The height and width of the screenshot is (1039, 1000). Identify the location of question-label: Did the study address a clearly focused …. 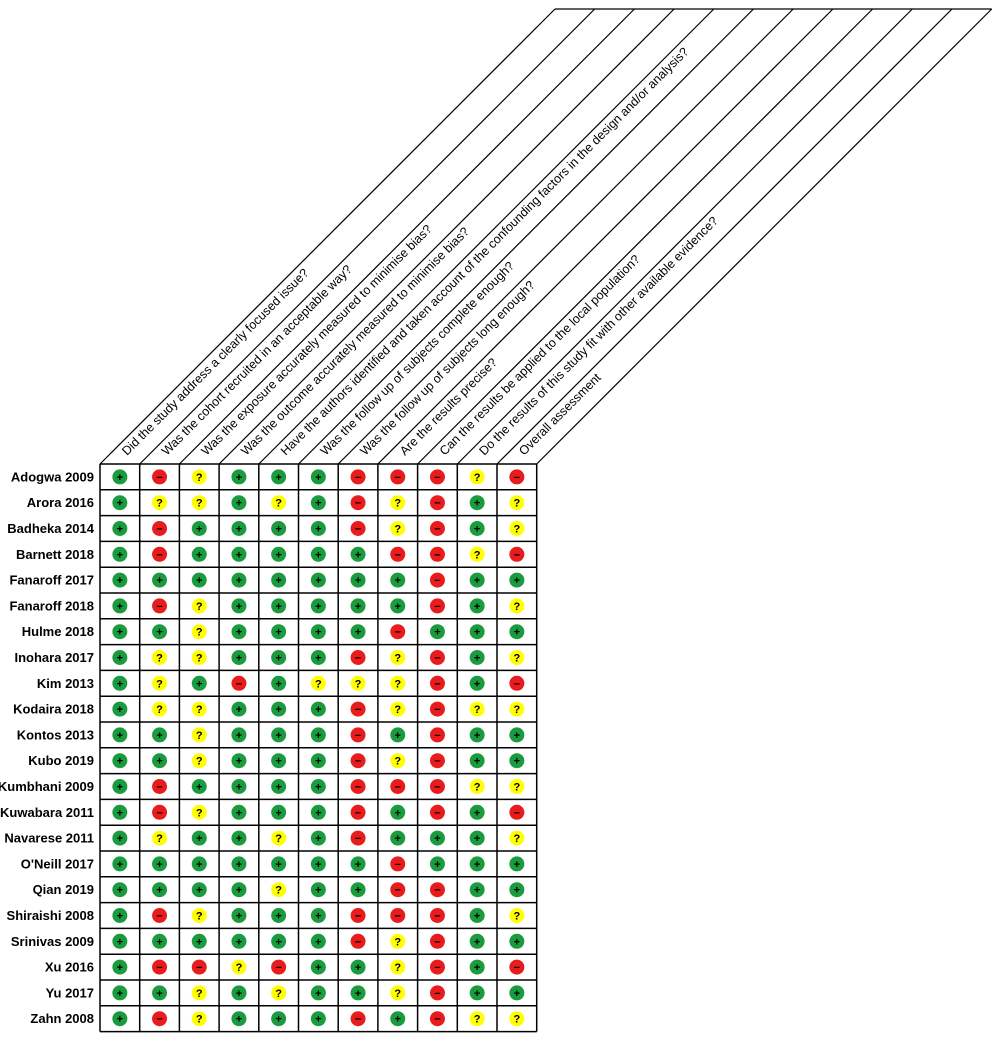
(215, 362).